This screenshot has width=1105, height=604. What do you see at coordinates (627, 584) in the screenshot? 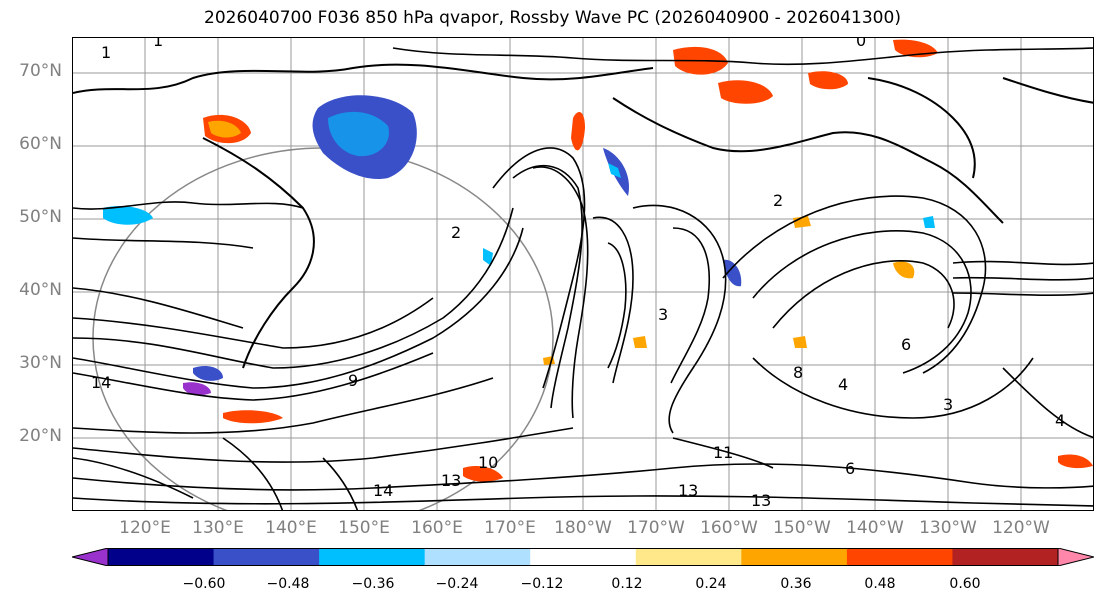
I see `colorbar-tick-label: 0.12` at bounding box center [627, 584].